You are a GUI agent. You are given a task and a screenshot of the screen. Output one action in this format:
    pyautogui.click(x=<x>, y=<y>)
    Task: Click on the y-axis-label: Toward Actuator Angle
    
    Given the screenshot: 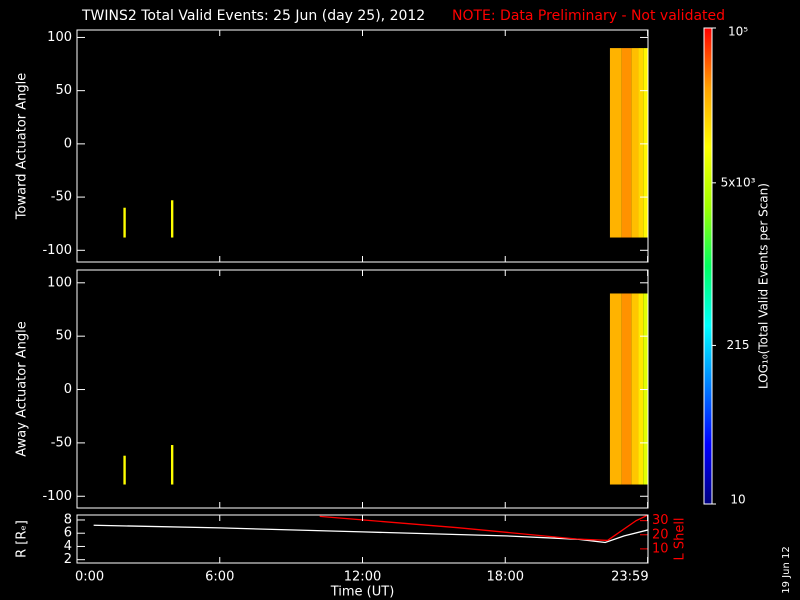 What is the action you would take?
    pyautogui.click(x=22, y=146)
    